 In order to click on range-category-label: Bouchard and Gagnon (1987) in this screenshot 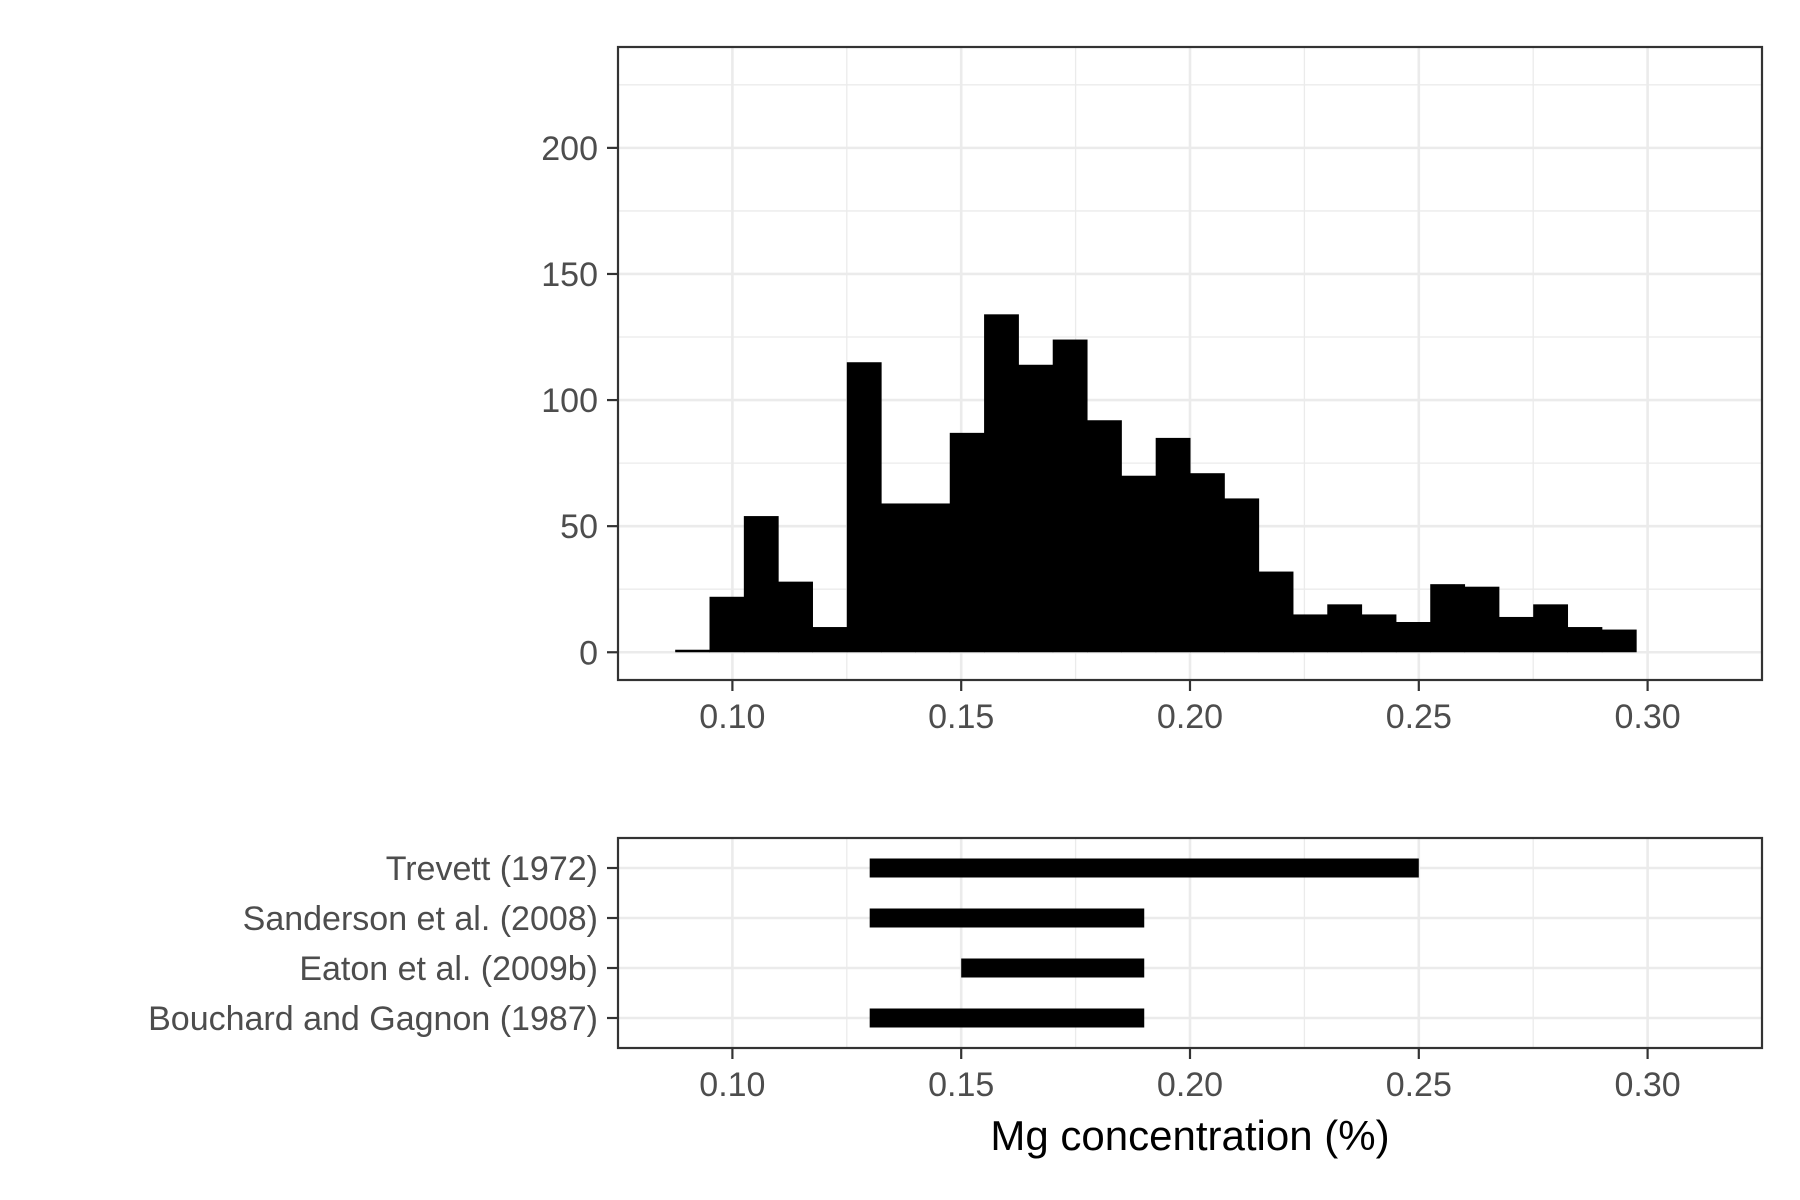, I will do `click(373, 1019)`.